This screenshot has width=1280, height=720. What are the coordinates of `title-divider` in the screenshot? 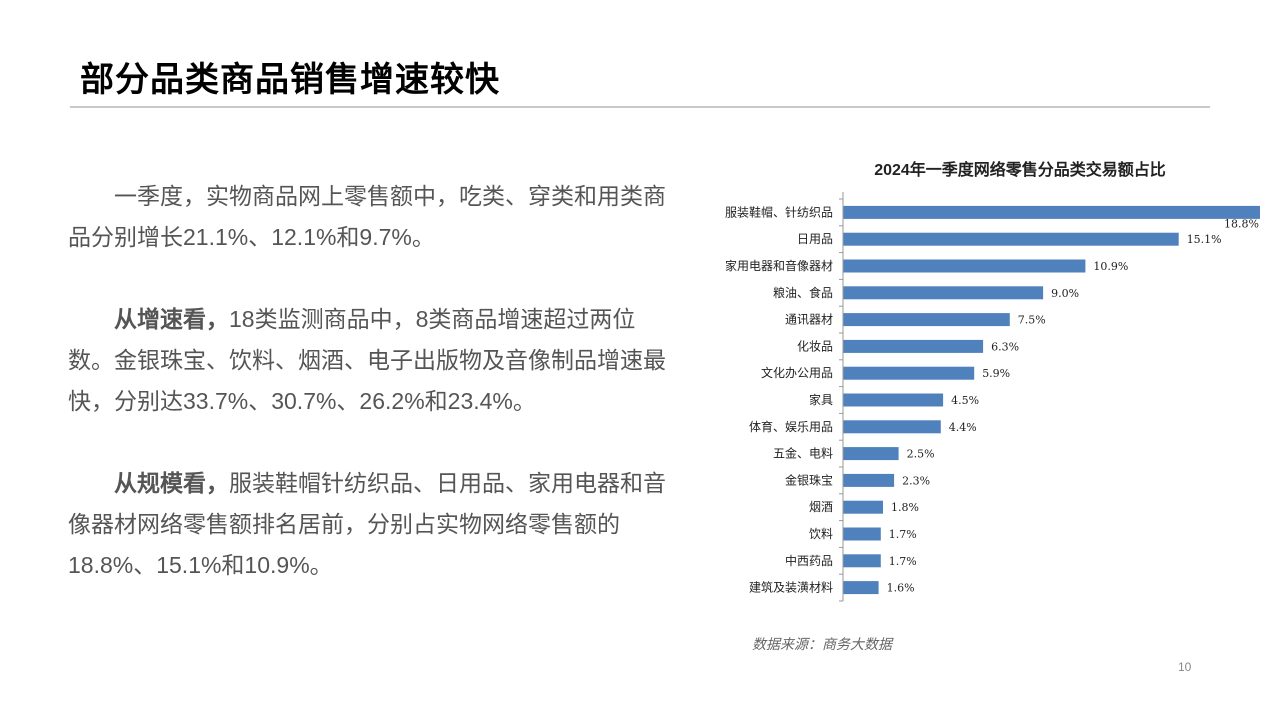 It's located at (640, 107).